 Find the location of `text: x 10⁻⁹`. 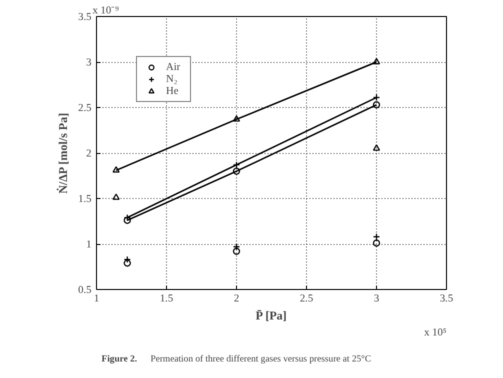

text: x 10⁻⁹ is located at coordinates (106, 11).